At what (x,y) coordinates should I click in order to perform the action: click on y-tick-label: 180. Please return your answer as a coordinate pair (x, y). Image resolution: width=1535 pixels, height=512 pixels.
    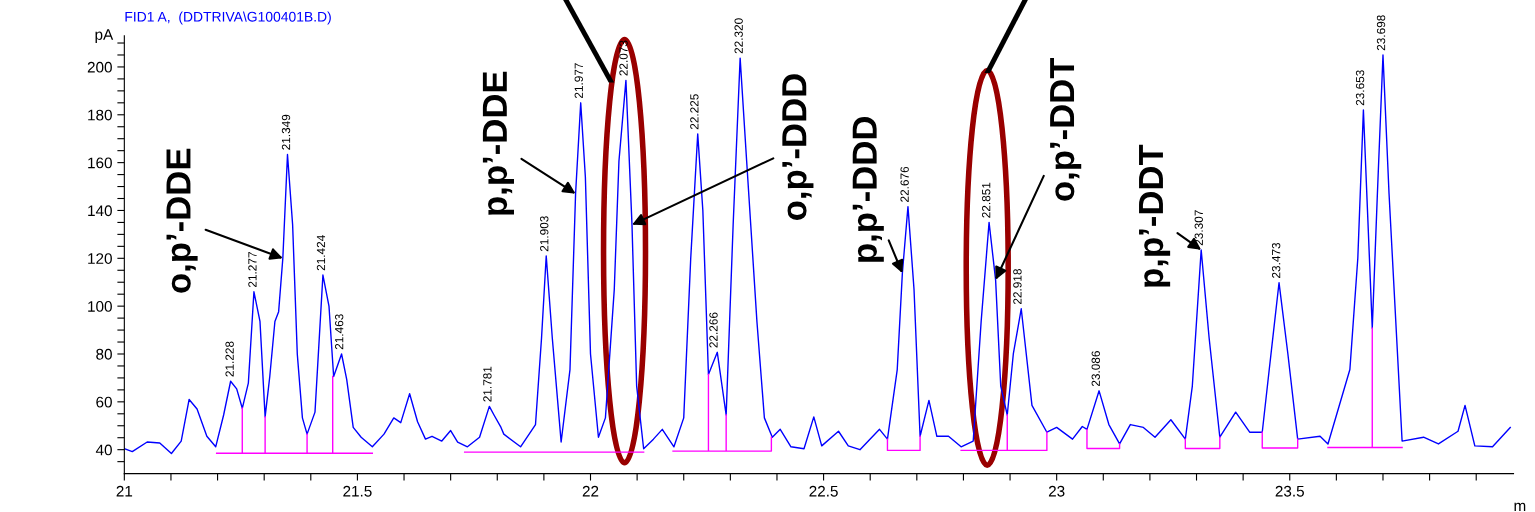
    Looking at the image, I should click on (100, 115).